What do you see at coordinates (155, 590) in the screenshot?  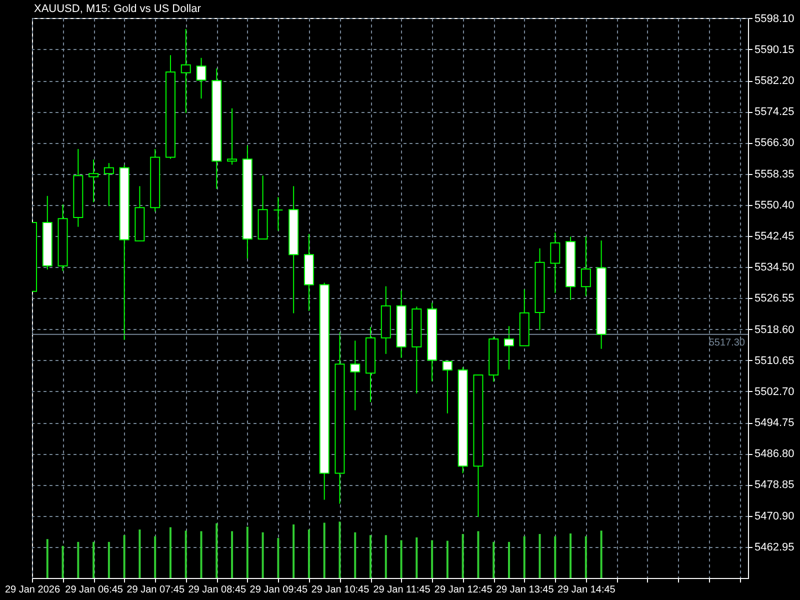 I see `x-tick-label: 29 Jan 07:45` at bounding box center [155, 590].